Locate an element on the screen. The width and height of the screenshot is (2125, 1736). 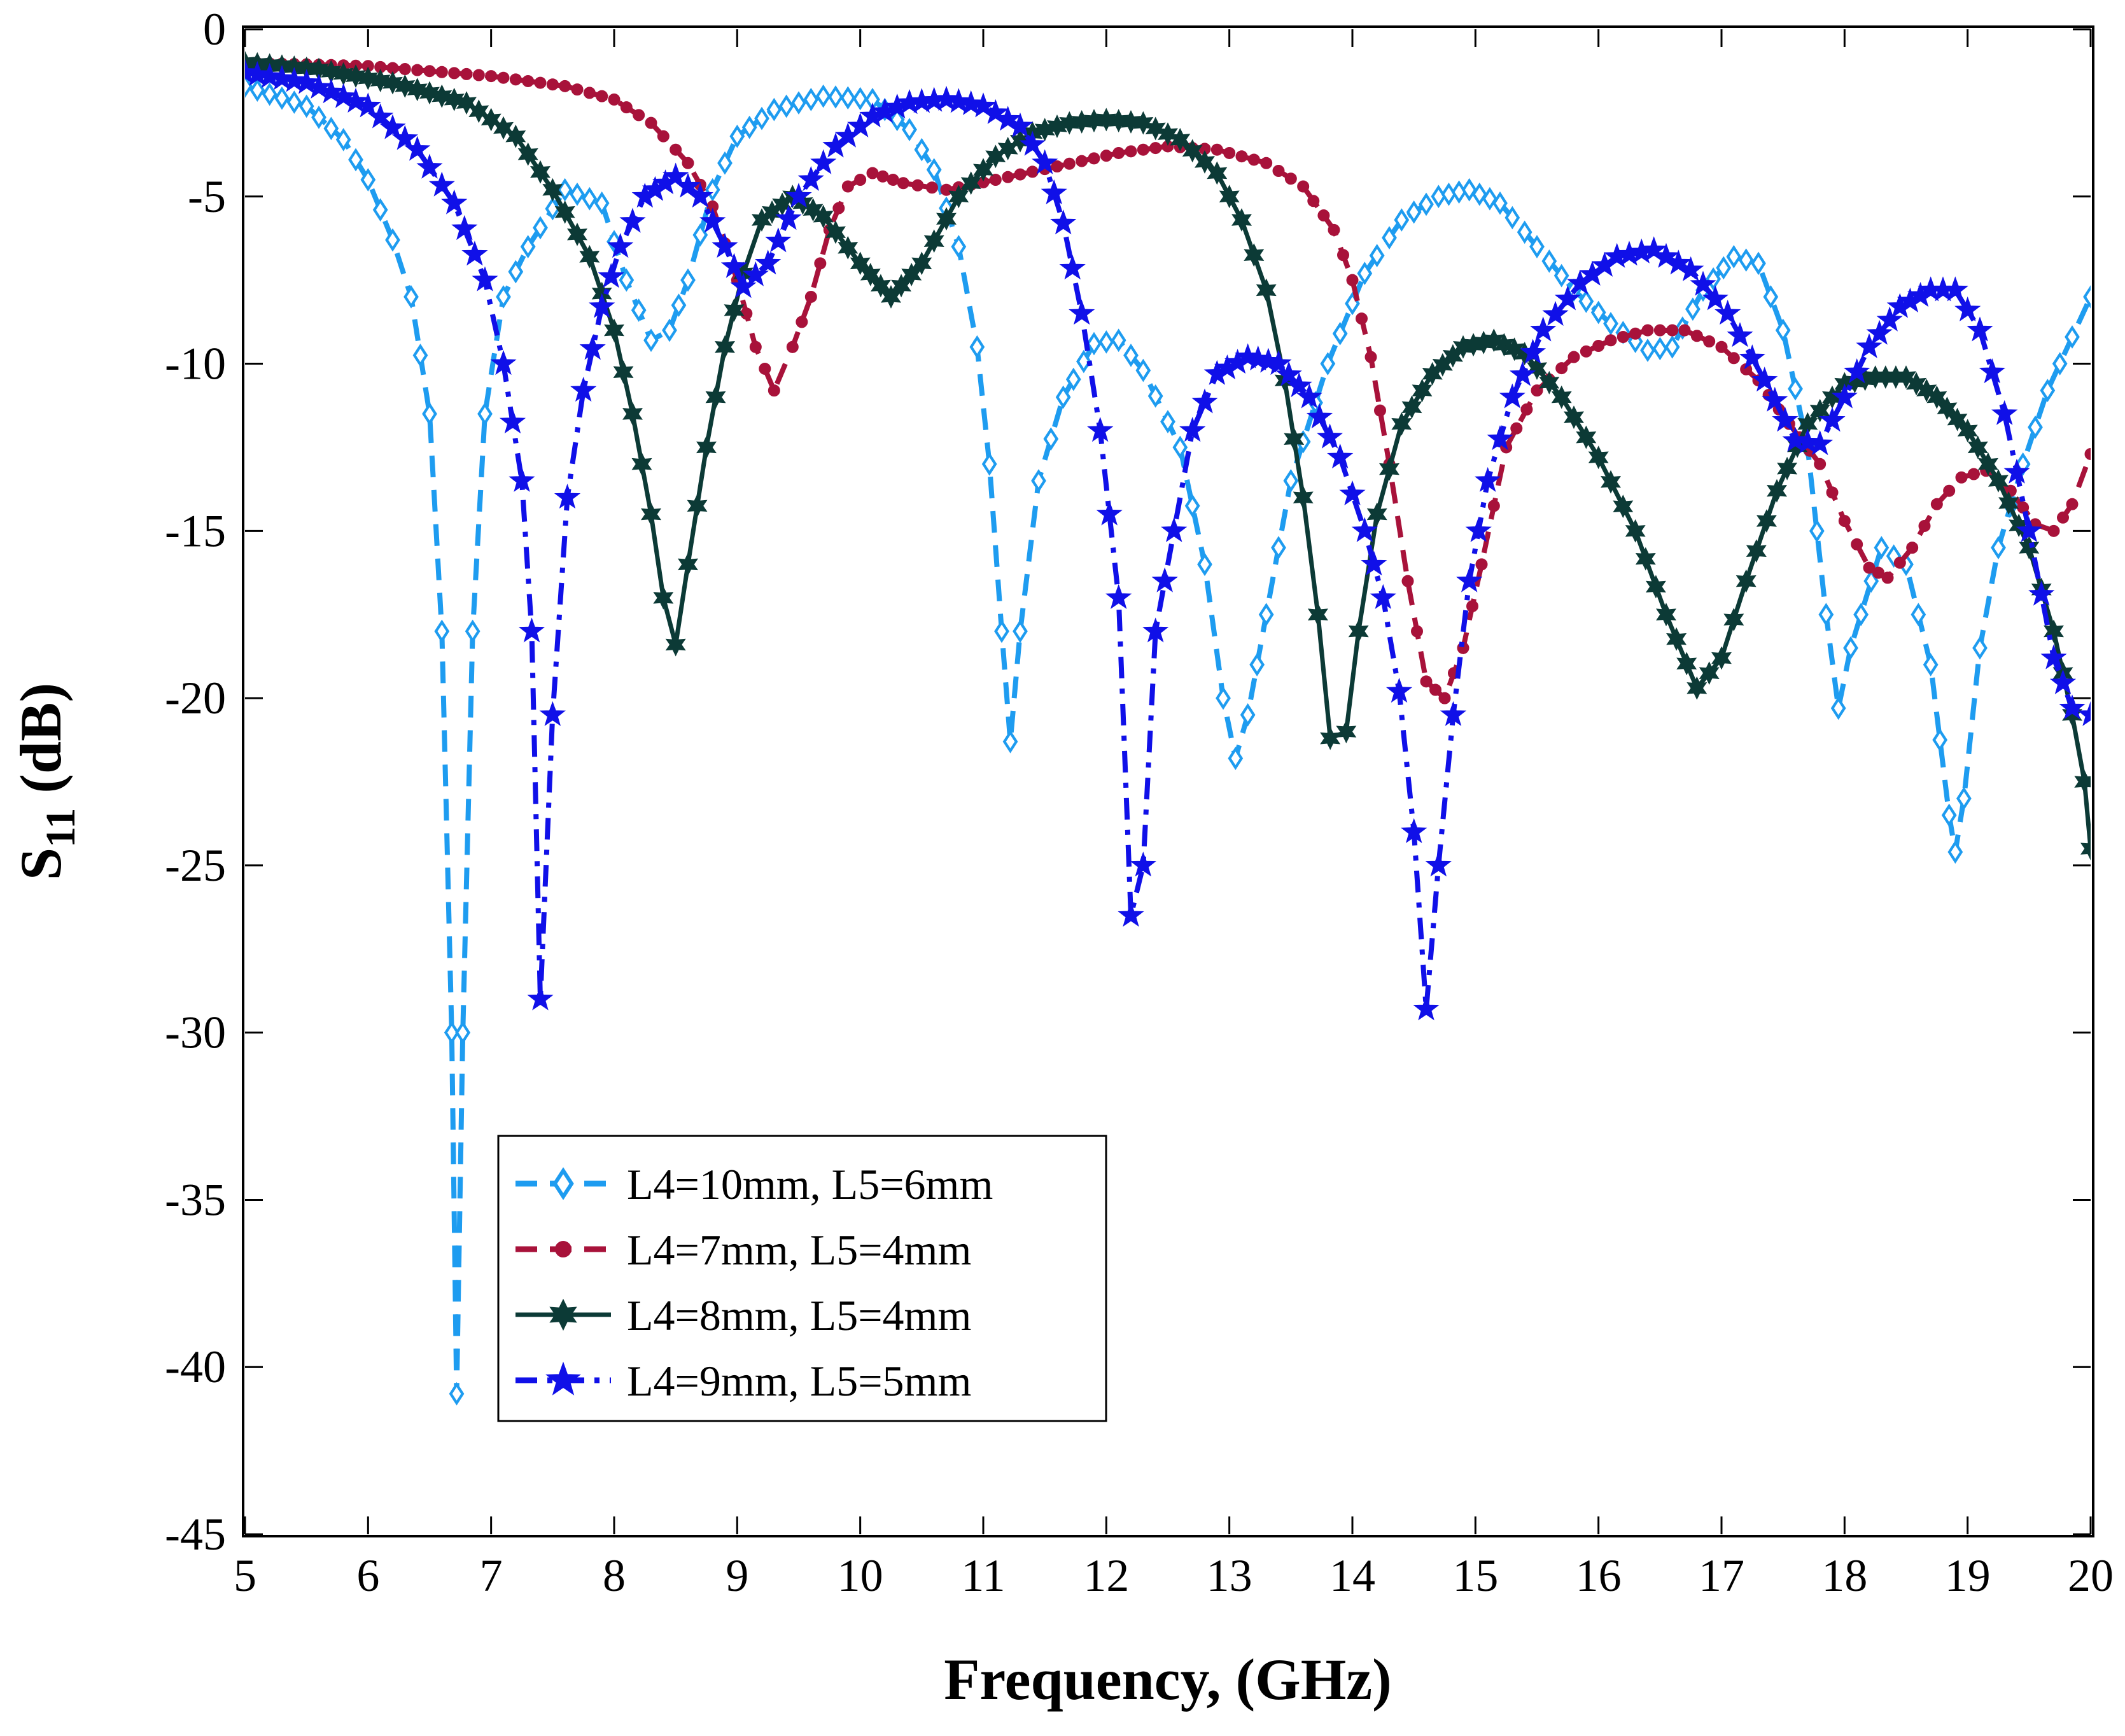
y-axis-title-unit: (dB) is located at coordinates (40, 745).